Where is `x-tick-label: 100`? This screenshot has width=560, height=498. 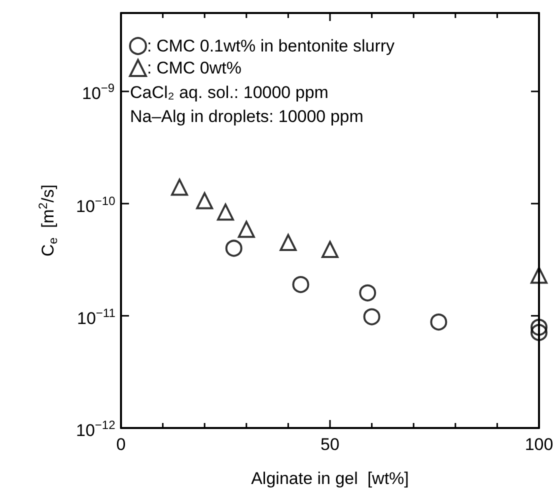 x-tick-label: 100 is located at coordinates (539, 444).